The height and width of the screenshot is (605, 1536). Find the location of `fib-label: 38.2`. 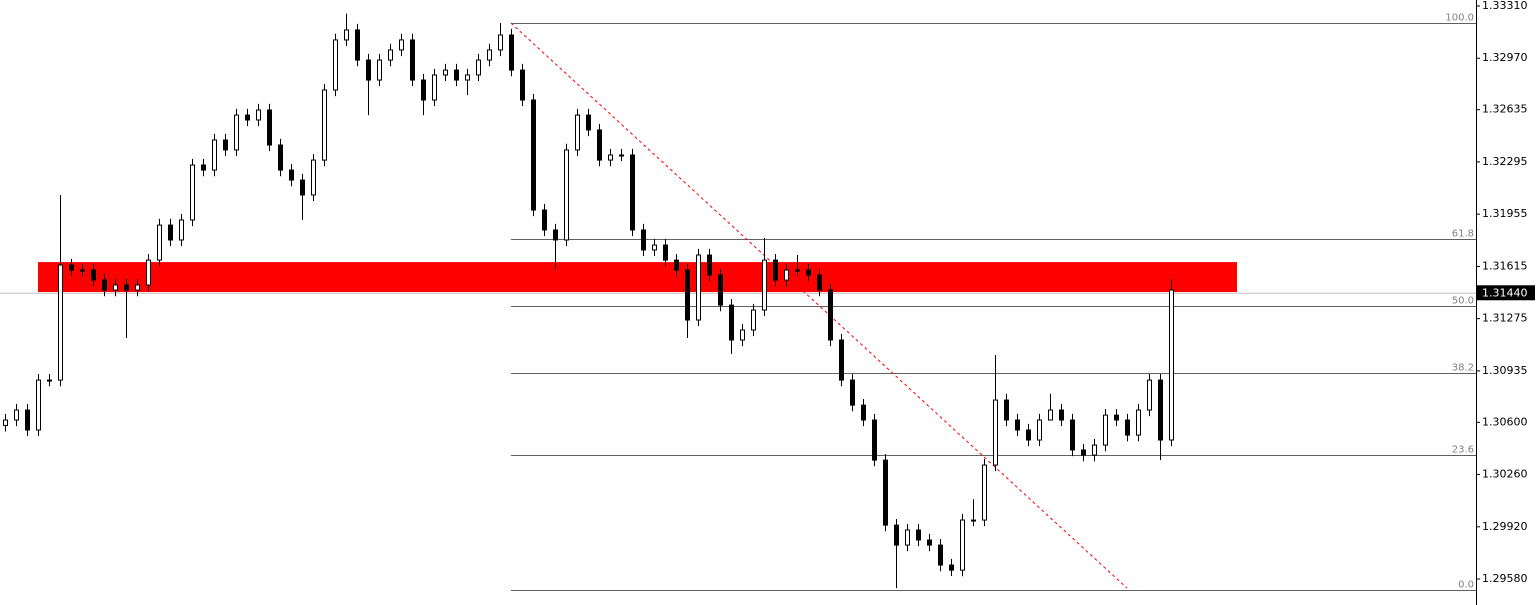

fib-label: 38.2 is located at coordinates (1463, 368).